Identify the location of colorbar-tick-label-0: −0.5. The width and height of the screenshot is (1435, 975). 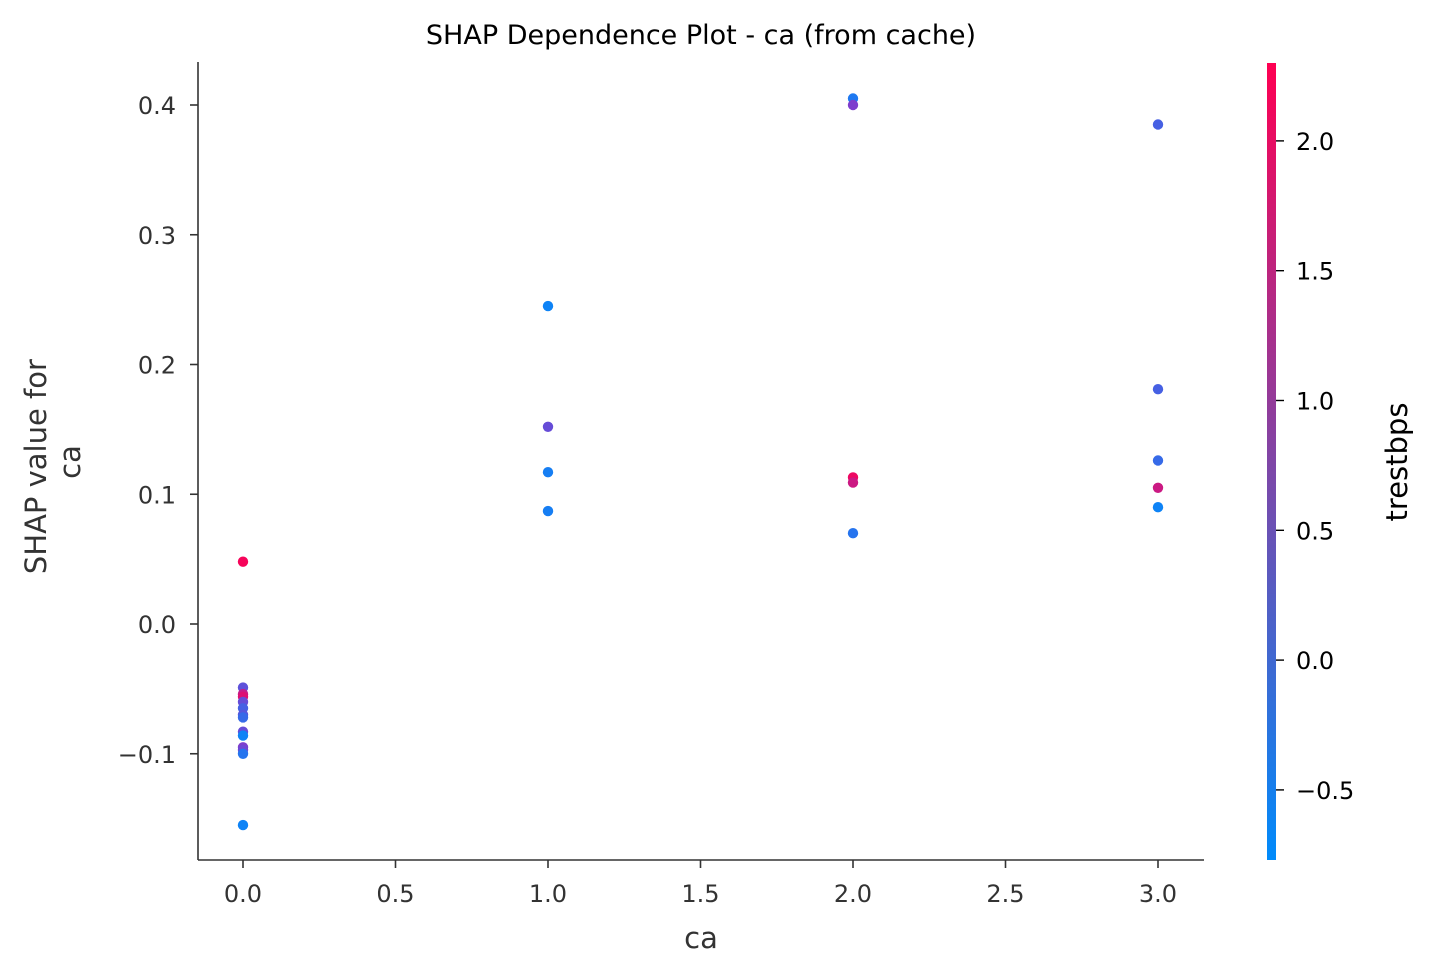
(1325, 791).